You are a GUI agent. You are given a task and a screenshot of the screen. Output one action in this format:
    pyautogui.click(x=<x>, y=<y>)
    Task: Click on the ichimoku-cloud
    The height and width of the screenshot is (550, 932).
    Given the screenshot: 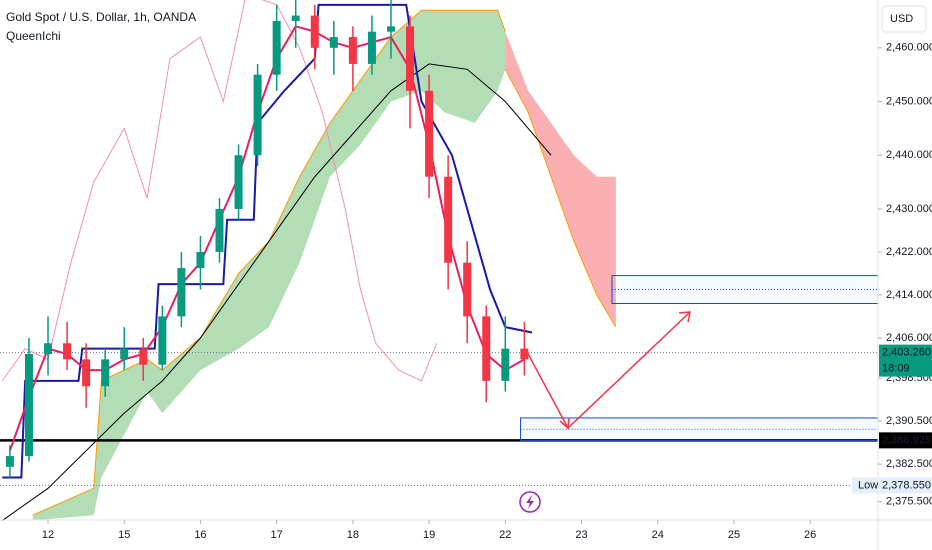 What is the action you would take?
    pyautogui.click(x=560, y=179)
    